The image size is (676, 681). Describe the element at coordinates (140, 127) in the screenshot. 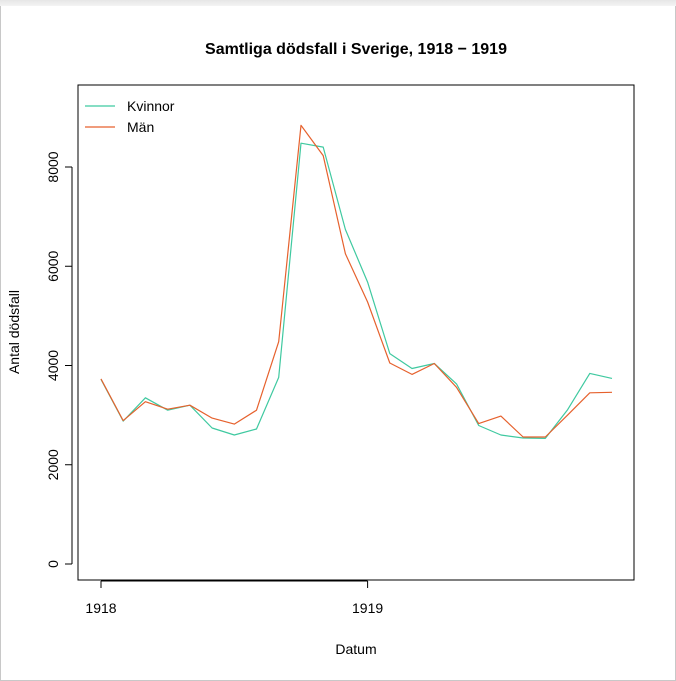

I see `legend-label-1: Män` at that location.